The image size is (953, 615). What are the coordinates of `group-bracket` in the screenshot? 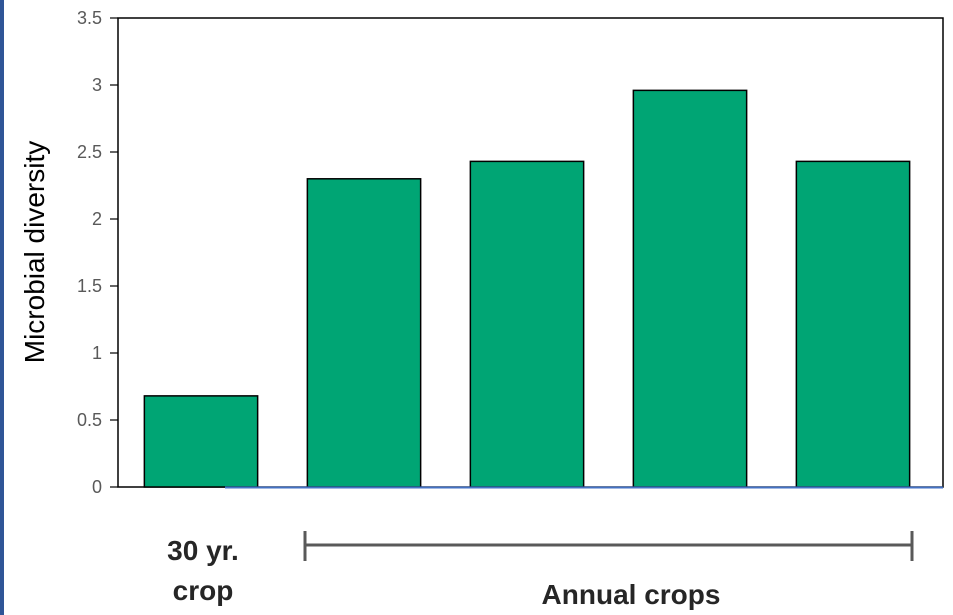 It's located at (608, 546).